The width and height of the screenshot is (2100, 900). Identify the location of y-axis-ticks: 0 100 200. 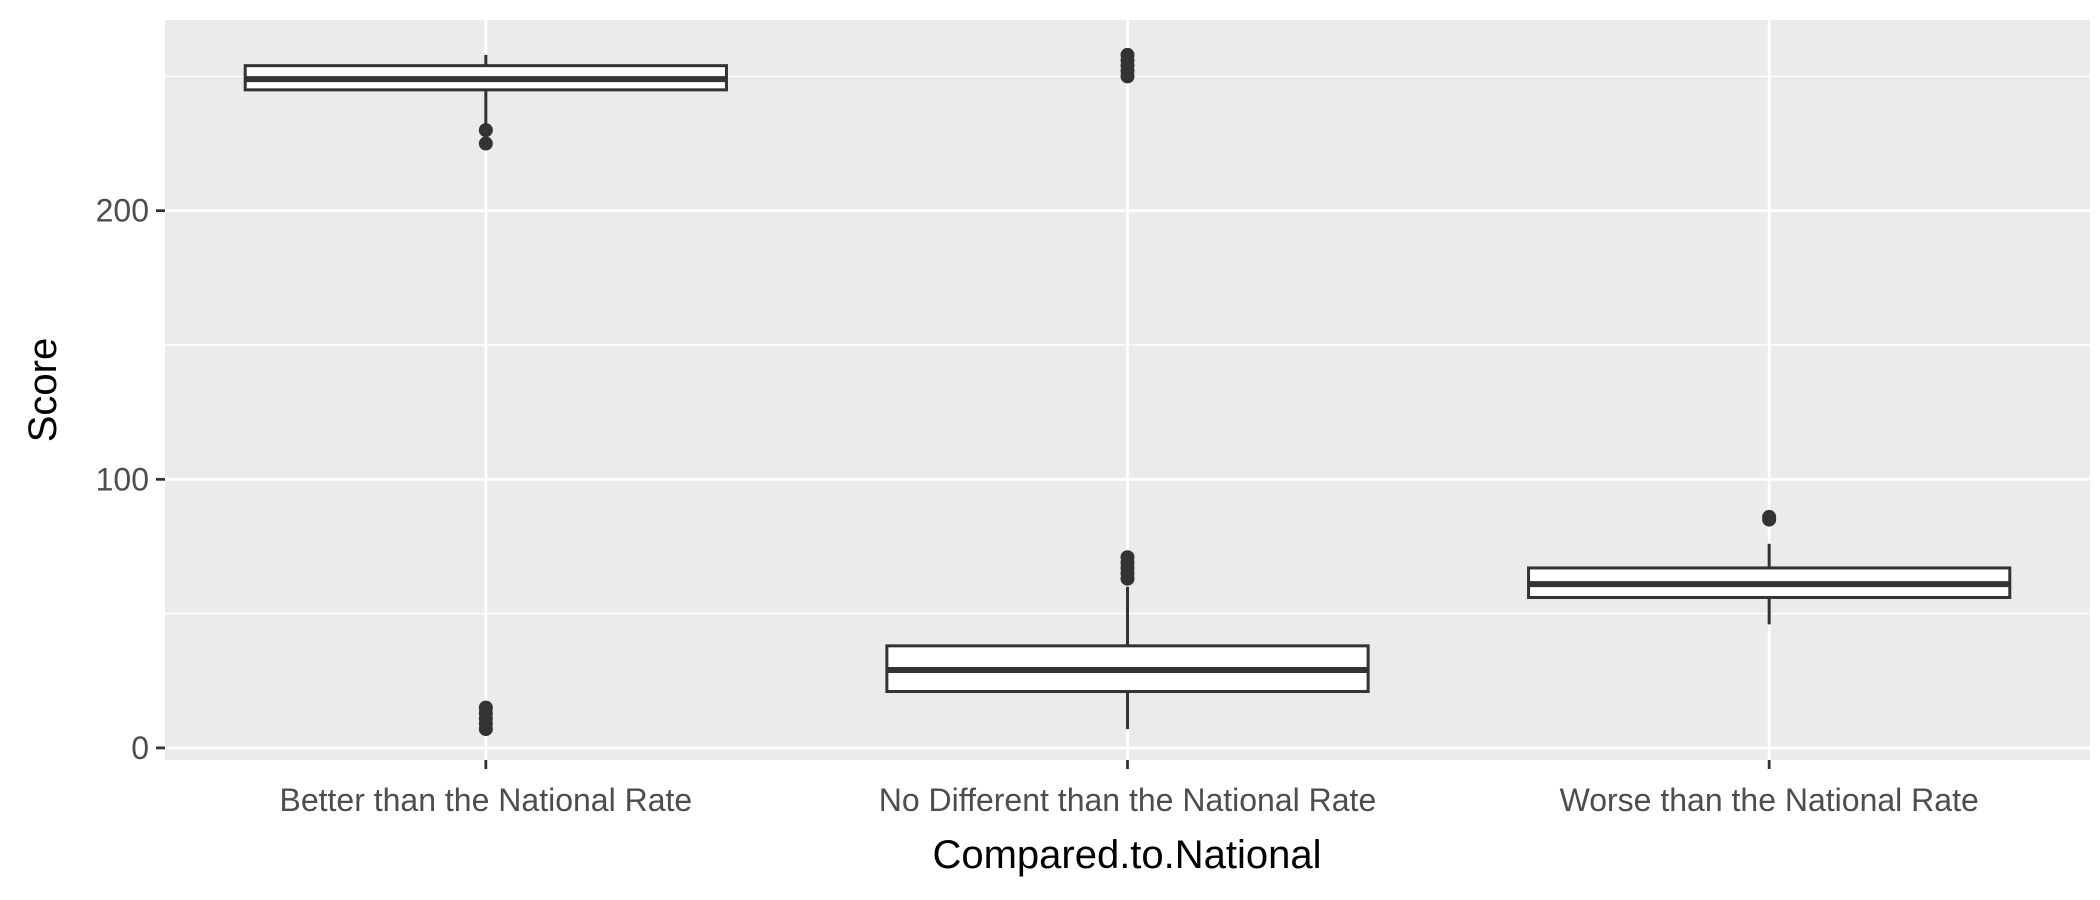
(130, 479).